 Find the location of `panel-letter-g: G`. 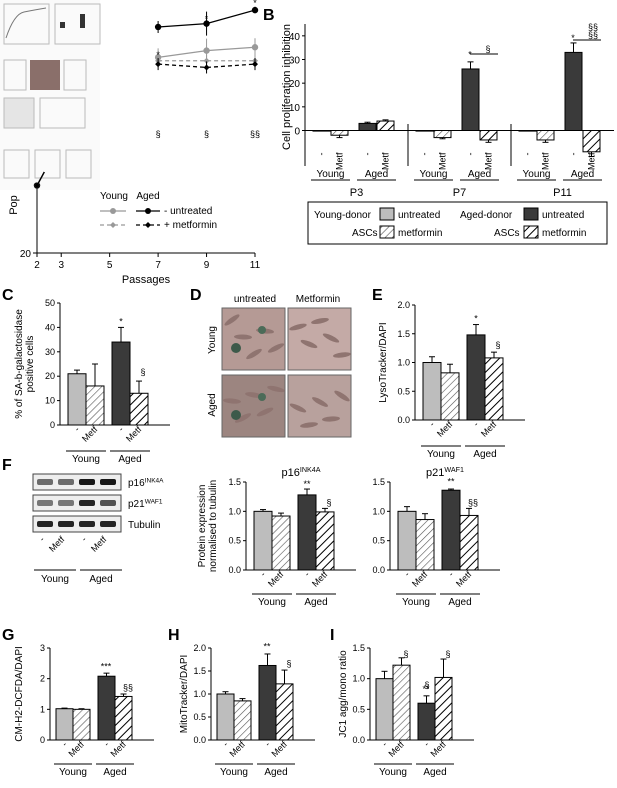

panel-letter-g: G is located at coordinates (8, 635).